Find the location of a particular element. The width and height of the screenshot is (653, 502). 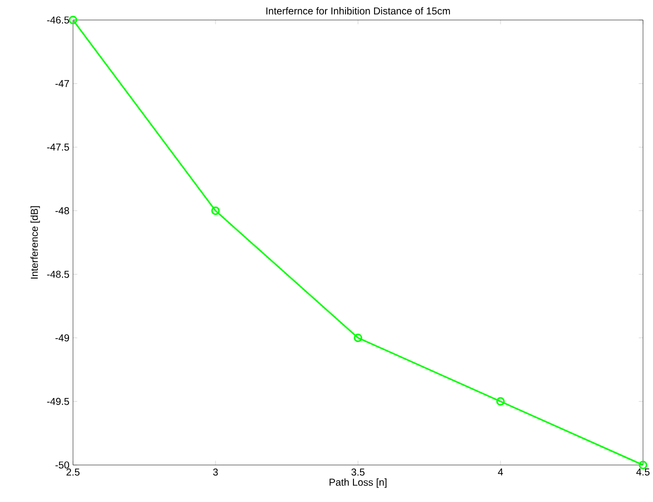

x-tick-label: 3.5 is located at coordinates (358, 472).